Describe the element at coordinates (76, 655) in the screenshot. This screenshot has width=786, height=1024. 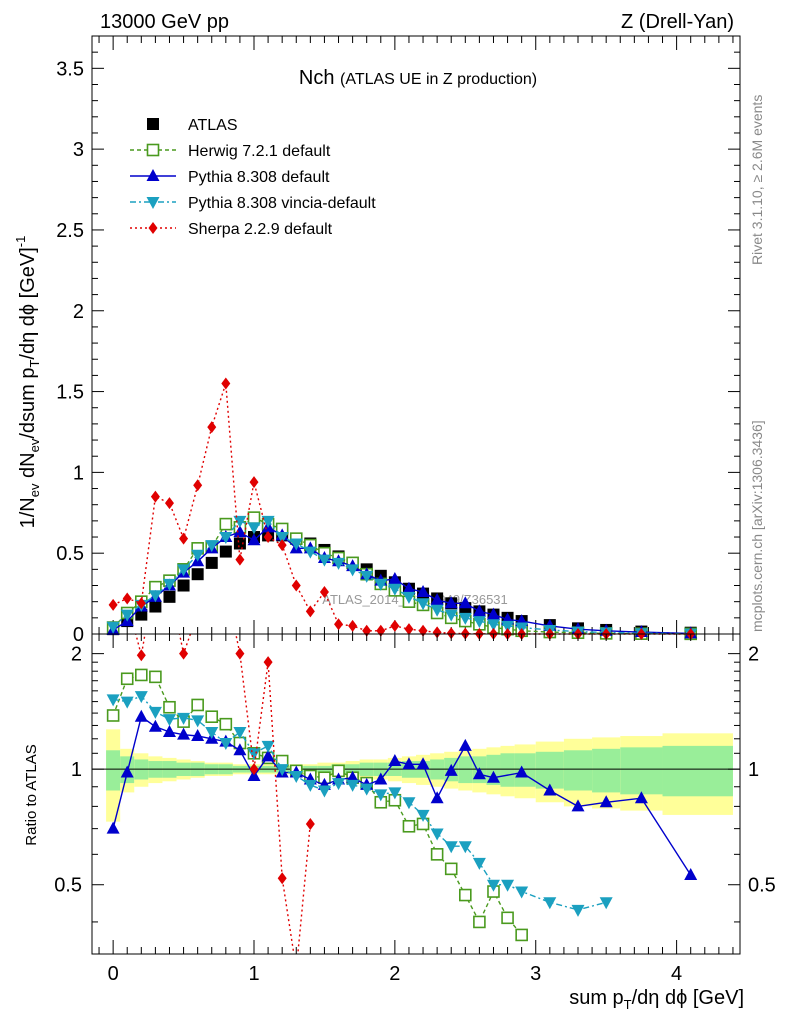
I see `ratio-y-tick-label: 2` at that location.